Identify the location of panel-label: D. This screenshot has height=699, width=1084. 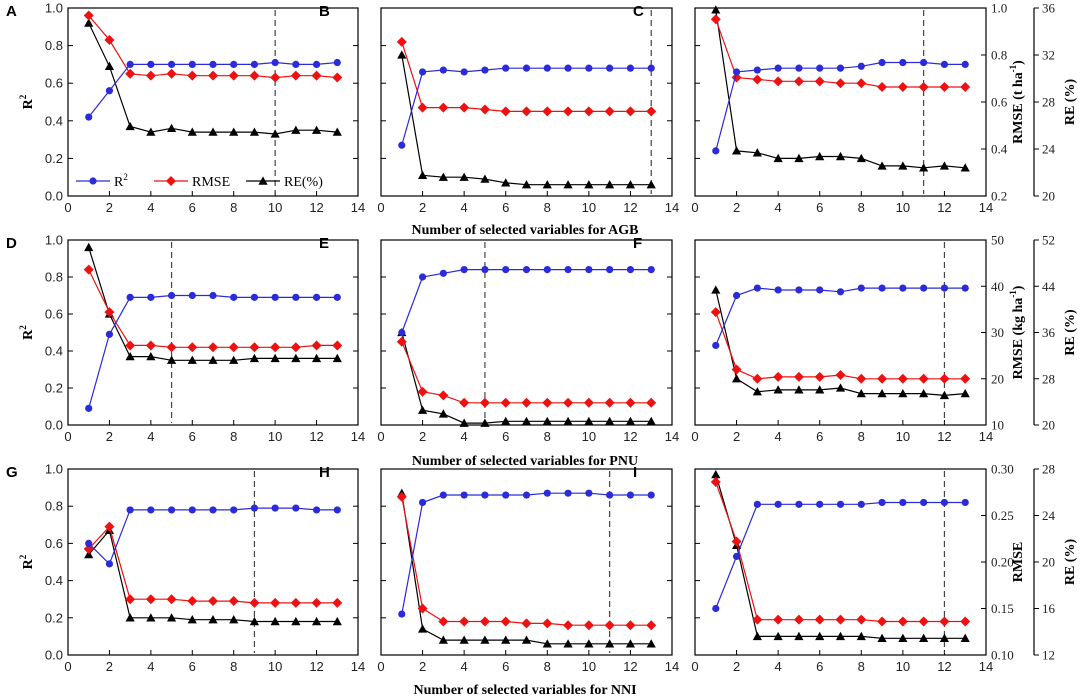
(11, 243).